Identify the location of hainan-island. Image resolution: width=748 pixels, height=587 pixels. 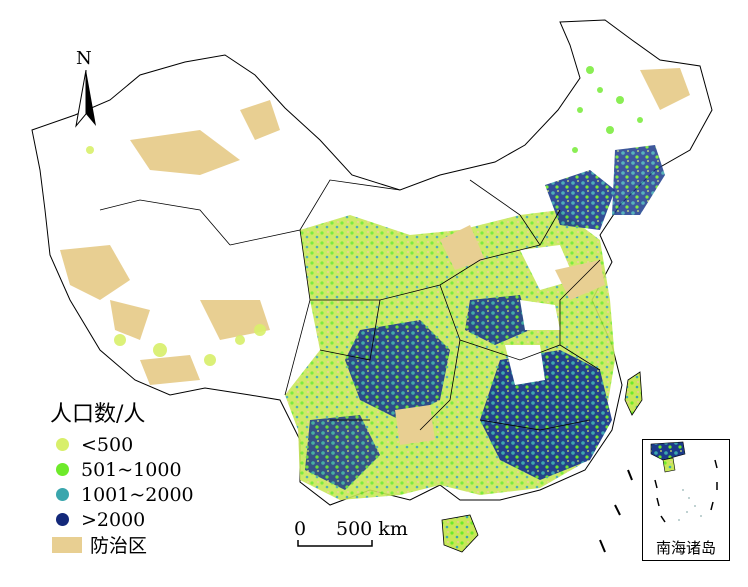
(460, 533).